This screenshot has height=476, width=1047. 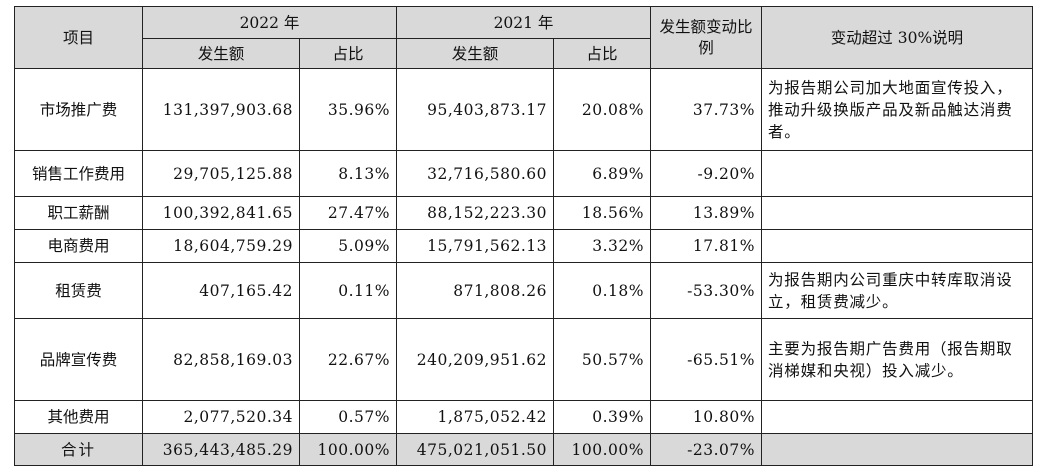 I want to click on row-amount-2021: 88,152,223.30, so click(x=475, y=213).